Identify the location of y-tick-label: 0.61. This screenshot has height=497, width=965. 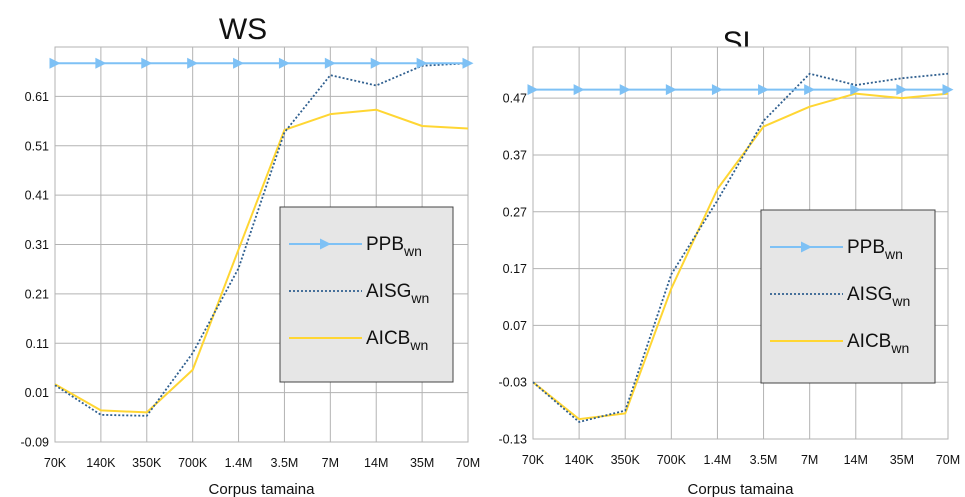
(37, 97).